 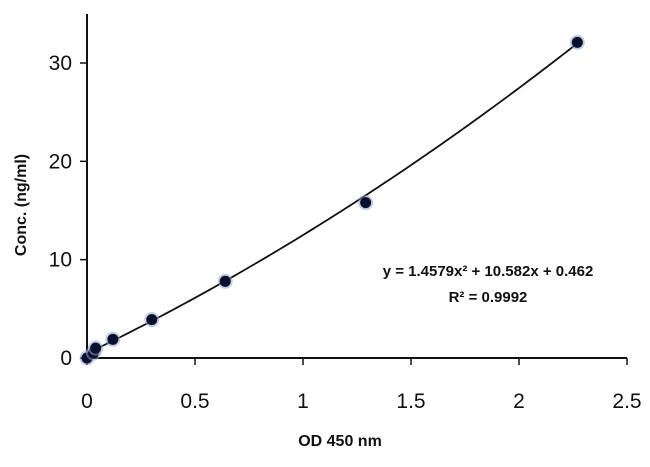 I want to click on trendline-equation: y = 1.4579x² + 10.582x + 0.462, so click(x=488, y=271).